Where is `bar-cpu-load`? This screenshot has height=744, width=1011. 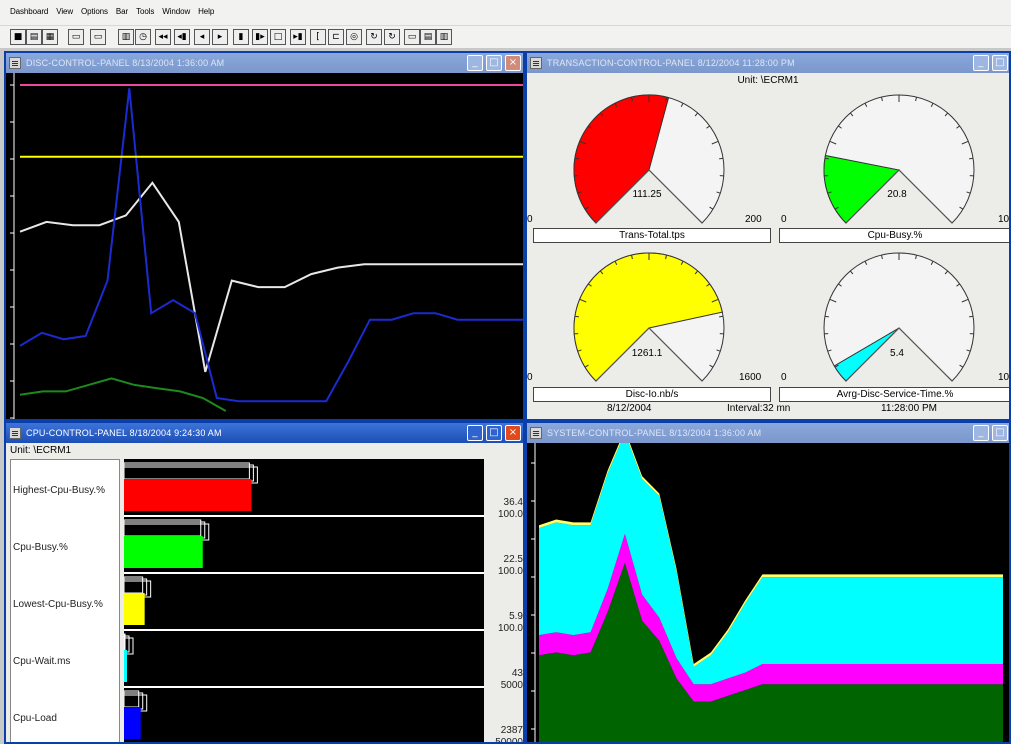 bar-cpu-load is located at coordinates (132, 723).